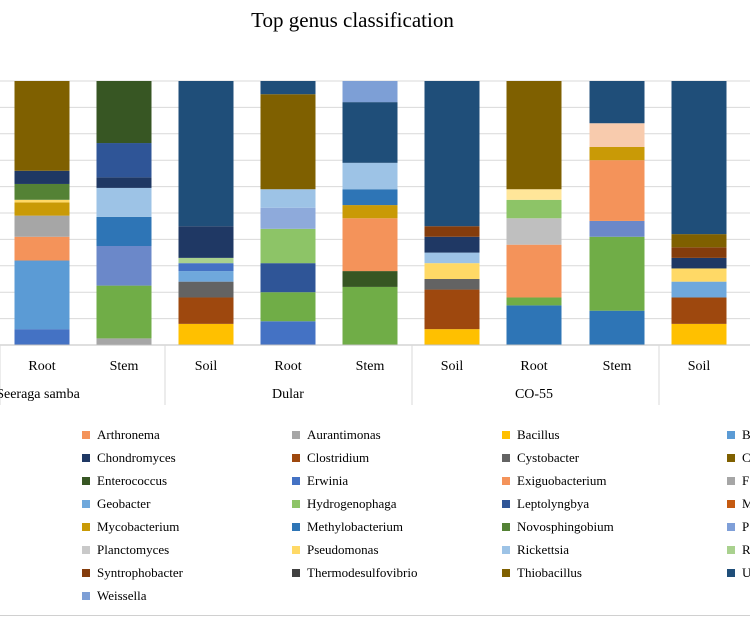 The height and width of the screenshot is (620, 750). Describe the element at coordinates (352, 503) in the screenshot. I see `legend-label: Hydrogenophaga` at that location.